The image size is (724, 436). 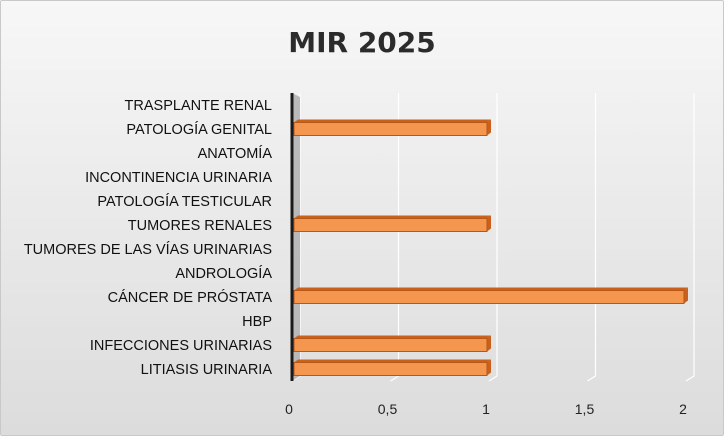 What do you see at coordinates (223, 273) in the screenshot?
I see `category-label: ANDROLOGÍA` at bounding box center [223, 273].